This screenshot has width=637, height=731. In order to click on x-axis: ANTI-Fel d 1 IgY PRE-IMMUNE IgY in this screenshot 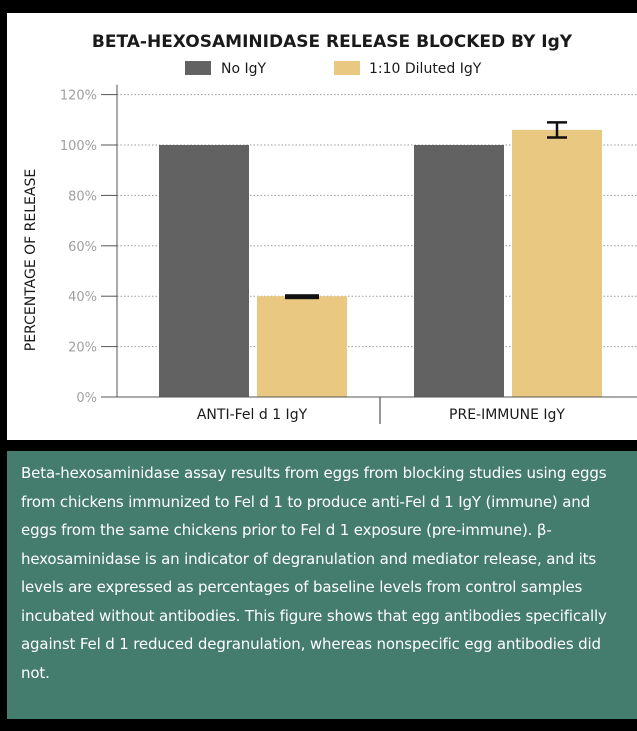, I will do `click(377, 410)`.